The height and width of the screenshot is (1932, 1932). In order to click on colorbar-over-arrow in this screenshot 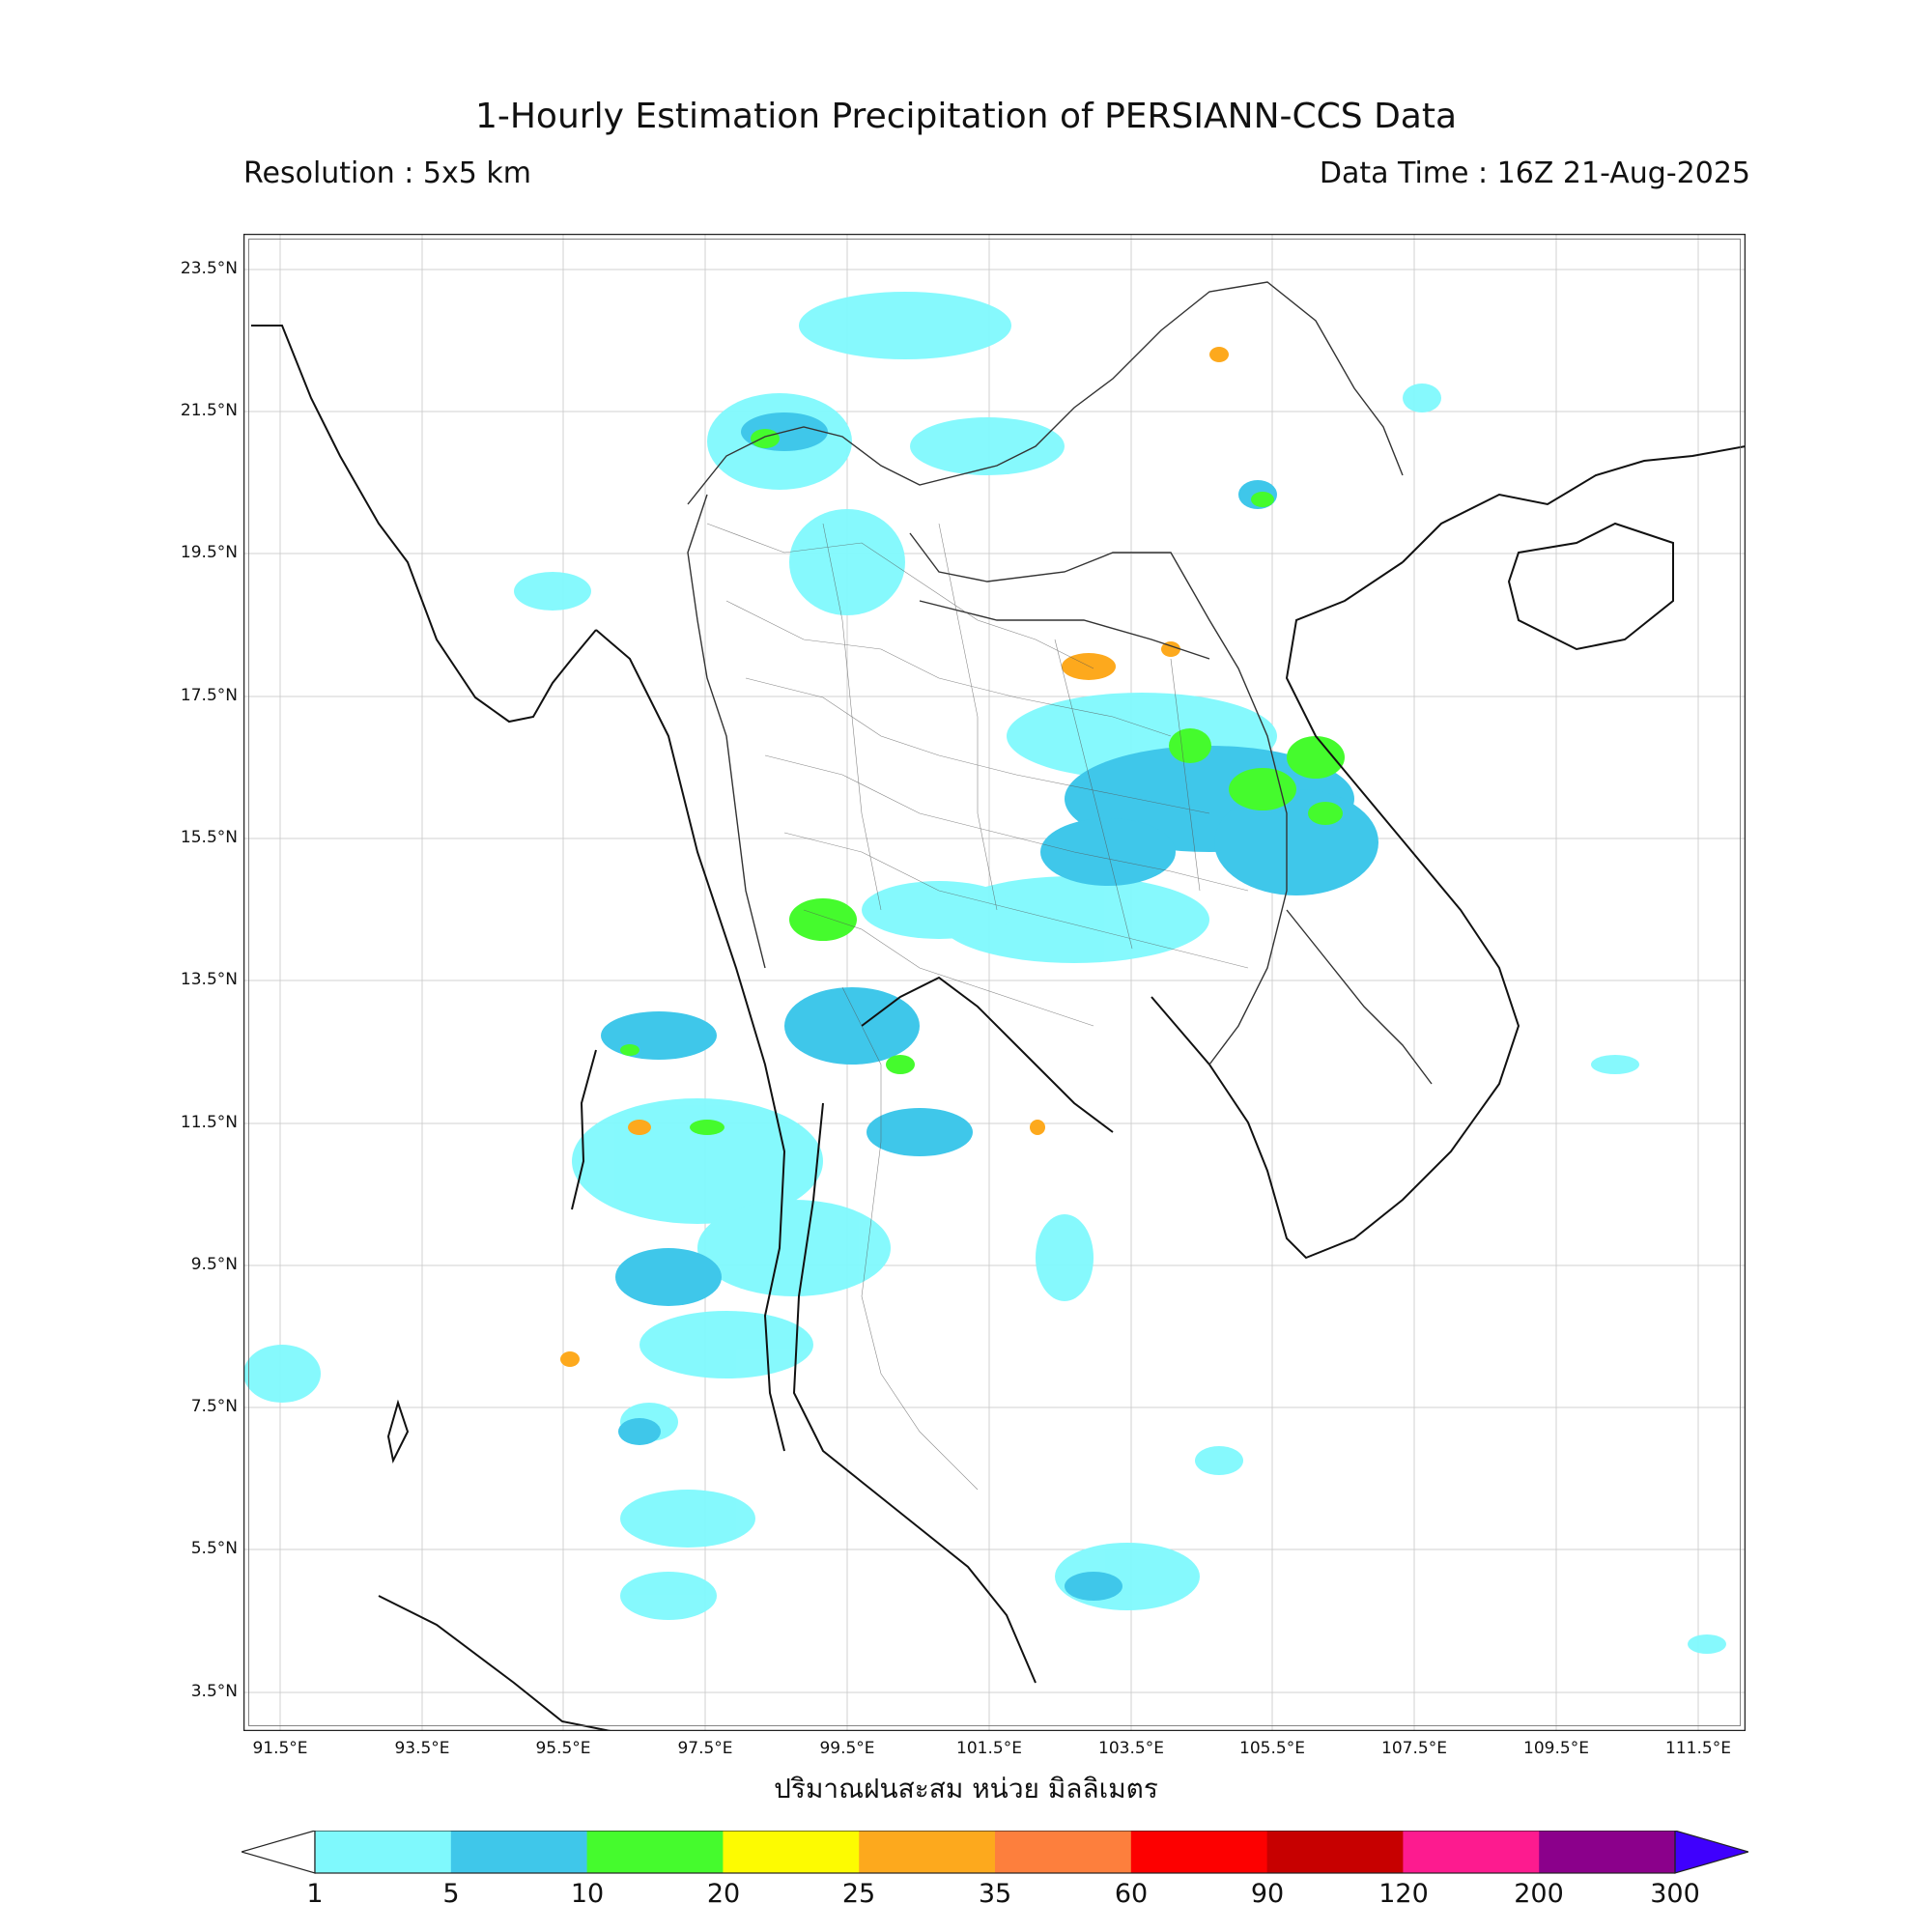, I will do `click(1711, 1852)`.